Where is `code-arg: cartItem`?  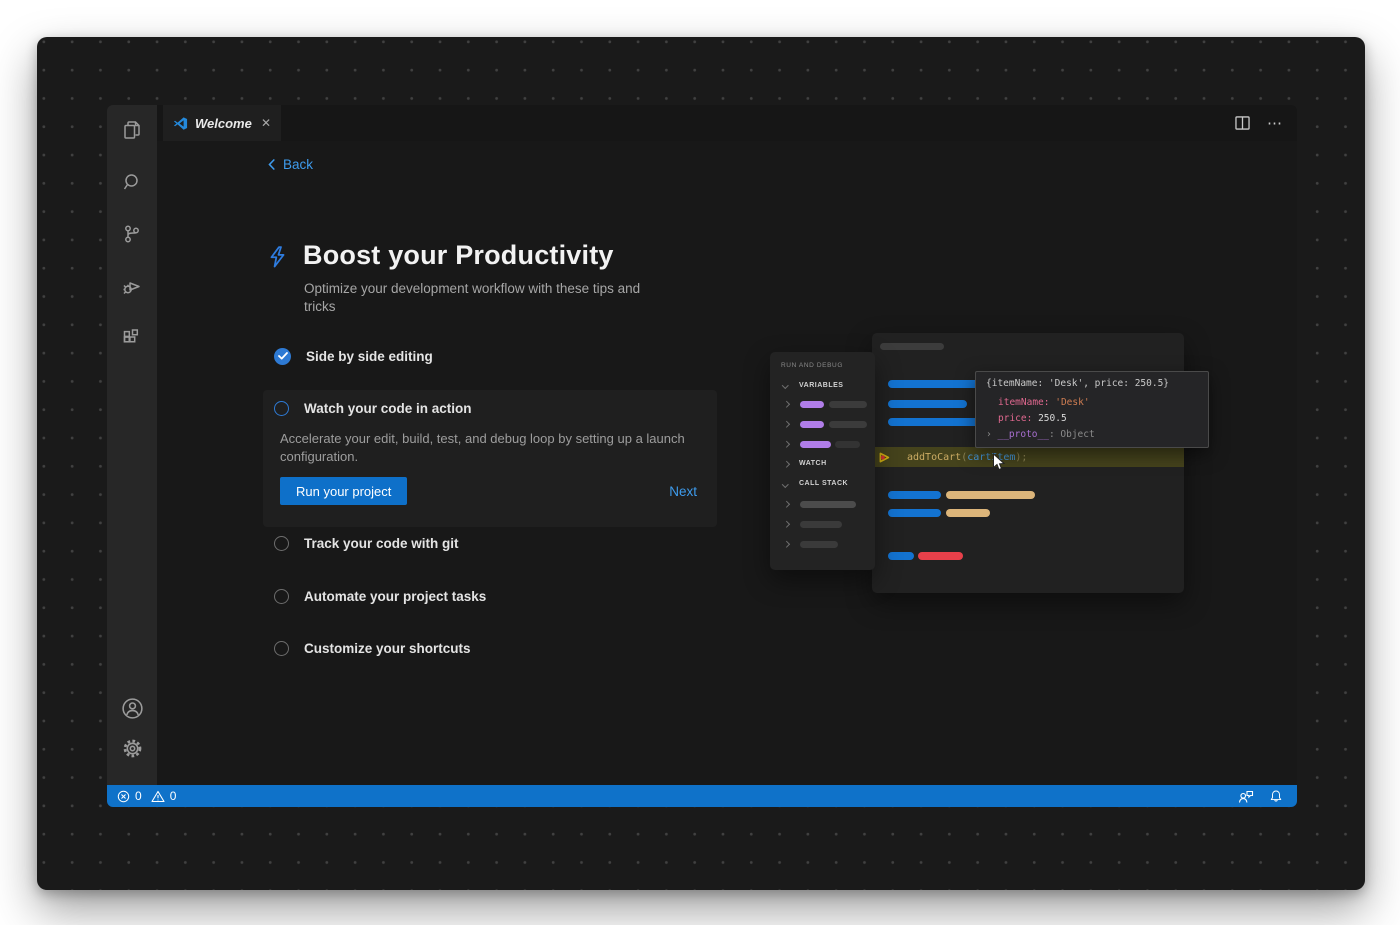
code-arg: cartItem is located at coordinates (991, 457).